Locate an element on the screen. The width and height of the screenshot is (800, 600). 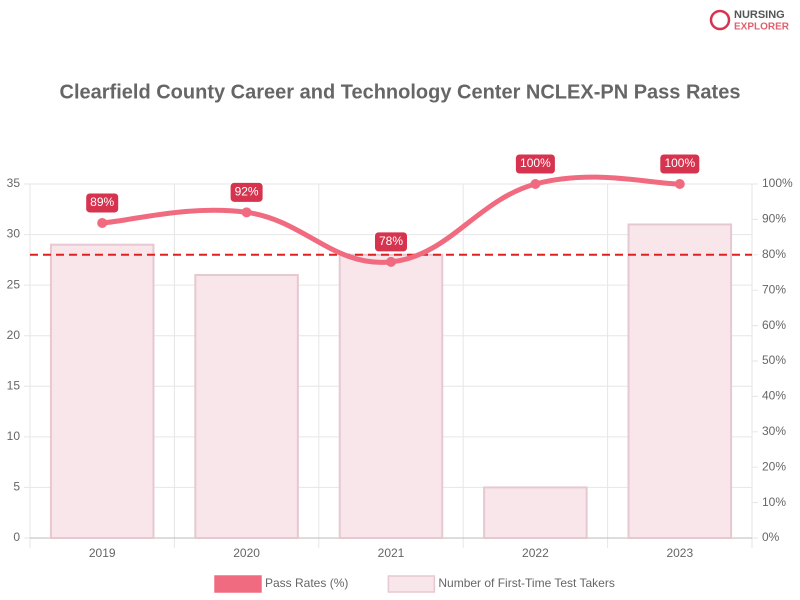
y2-tick-label: 90% is located at coordinates (774, 219).